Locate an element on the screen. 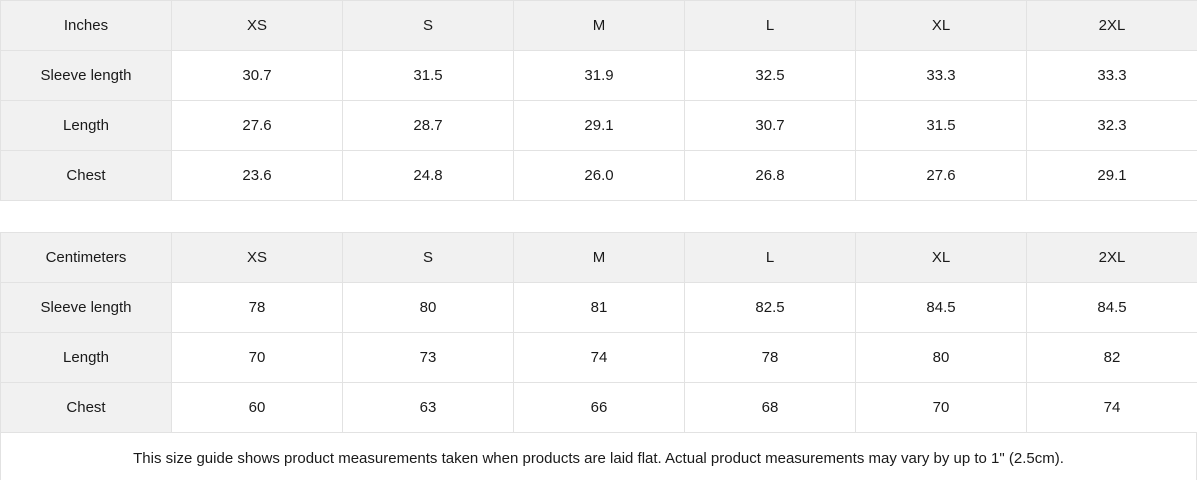 The height and width of the screenshot is (480, 1197). centimeters-chest-l: 68 is located at coordinates (770, 407).